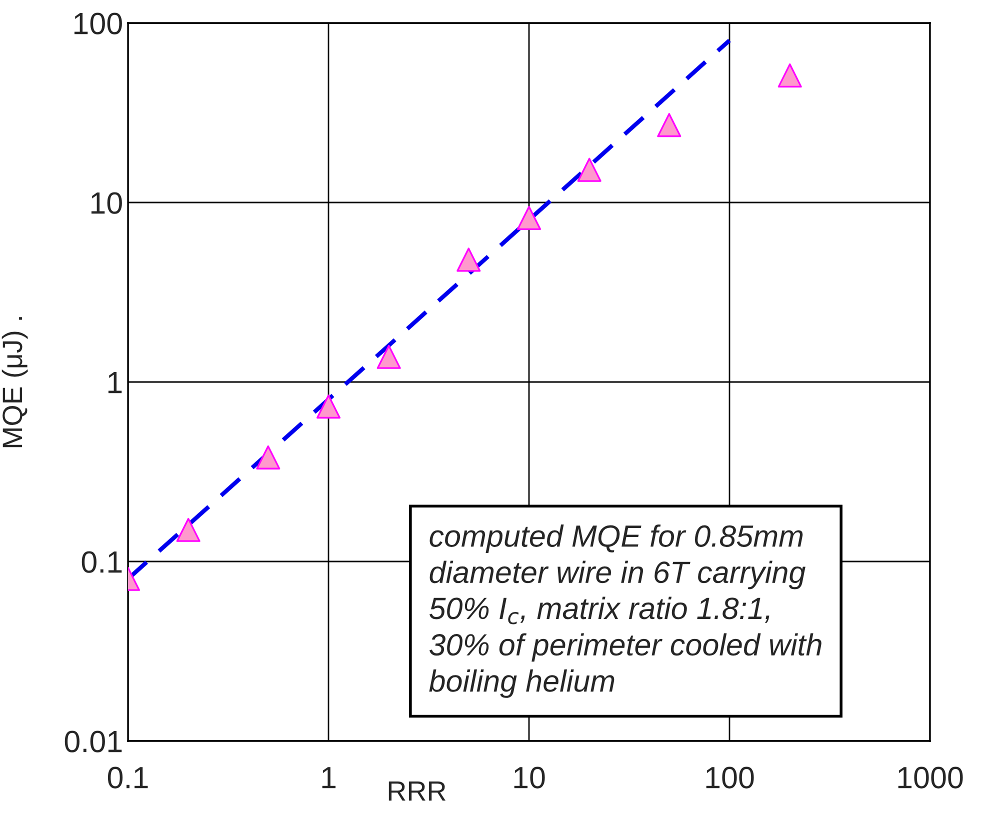  I want to click on y-tick-label: 0.1, so click(102, 562).